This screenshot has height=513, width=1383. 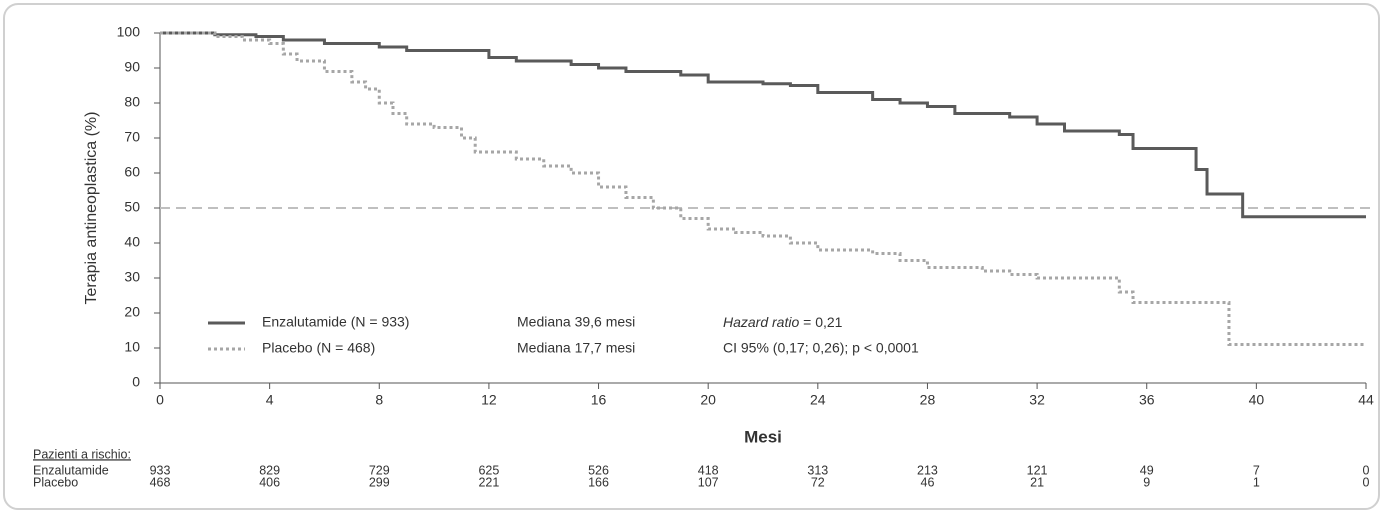 What do you see at coordinates (821, 348) in the screenshot?
I see `ci-text: CI 95% (0,17; 0,26); p < 0,0001` at bounding box center [821, 348].